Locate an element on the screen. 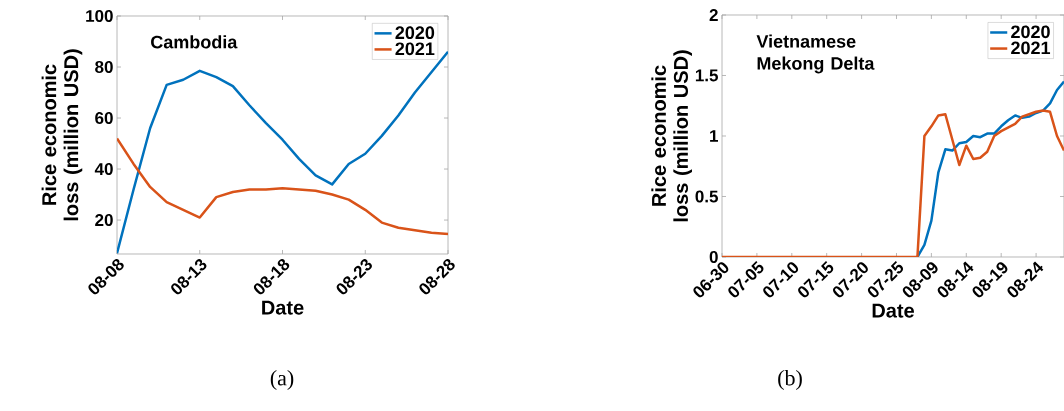 This screenshot has width=1064, height=411. line-series is located at coordinates (990, 168).